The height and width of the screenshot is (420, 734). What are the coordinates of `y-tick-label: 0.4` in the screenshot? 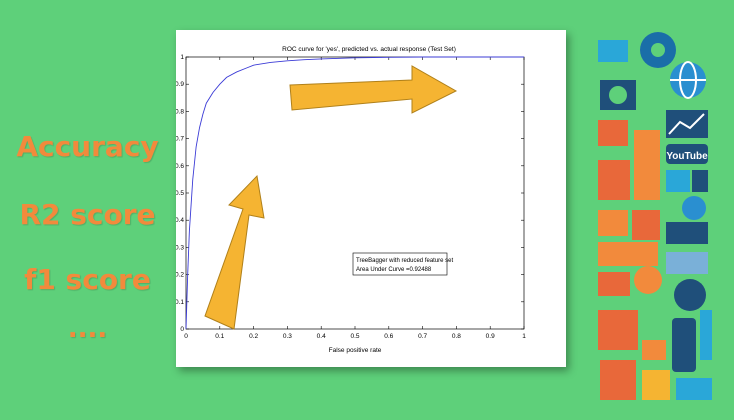 It's located at (180, 220).